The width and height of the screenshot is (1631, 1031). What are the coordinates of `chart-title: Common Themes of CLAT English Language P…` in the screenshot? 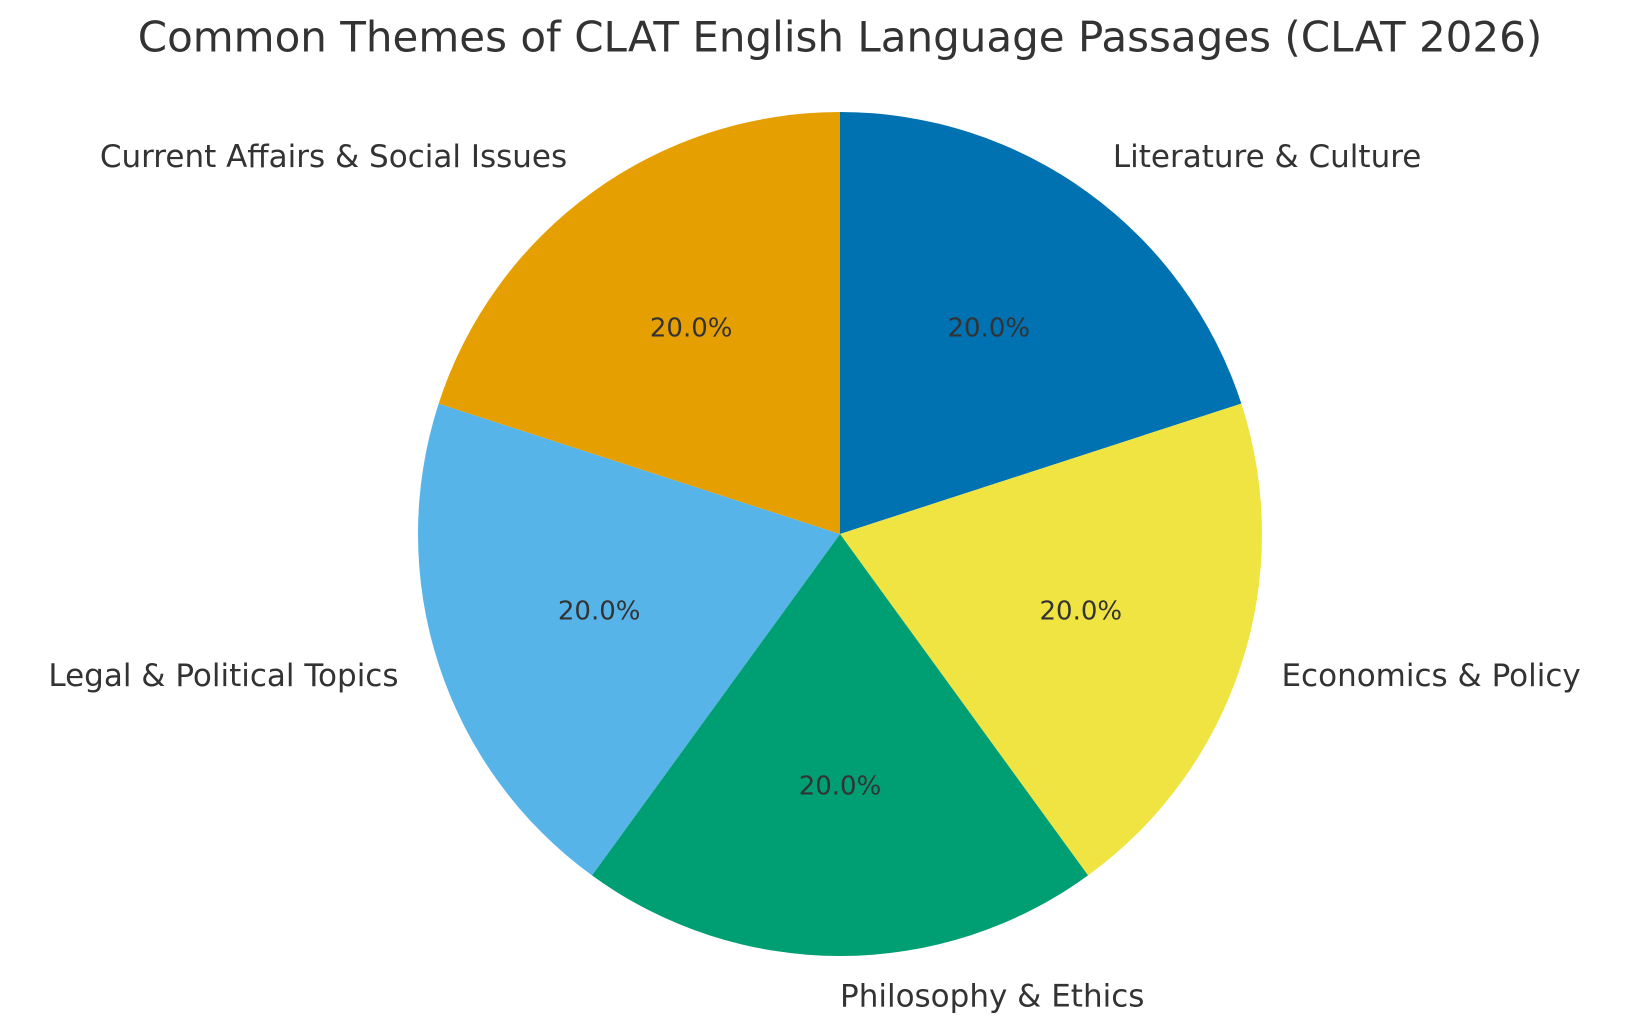 It's located at (840, 37).